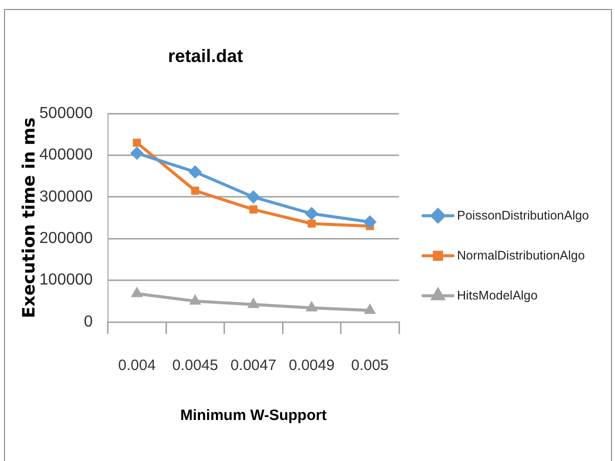  Describe the element at coordinates (195, 365) in the screenshot. I see `x-tick-label: 0.0045` at that location.